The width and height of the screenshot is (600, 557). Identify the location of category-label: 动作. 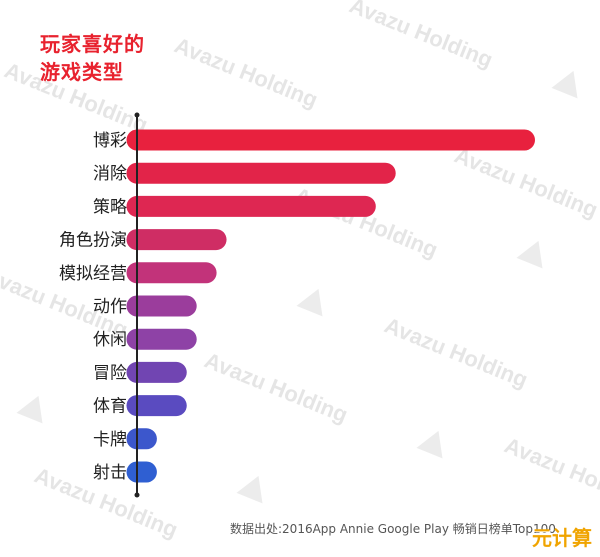
(110, 307).